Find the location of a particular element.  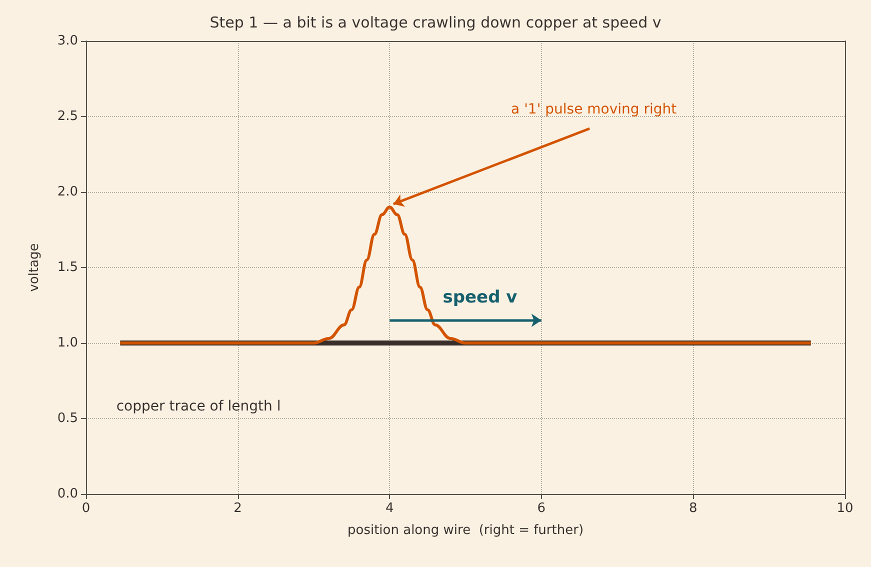

y-tick-label: 1.0 is located at coordinates (67, 343).